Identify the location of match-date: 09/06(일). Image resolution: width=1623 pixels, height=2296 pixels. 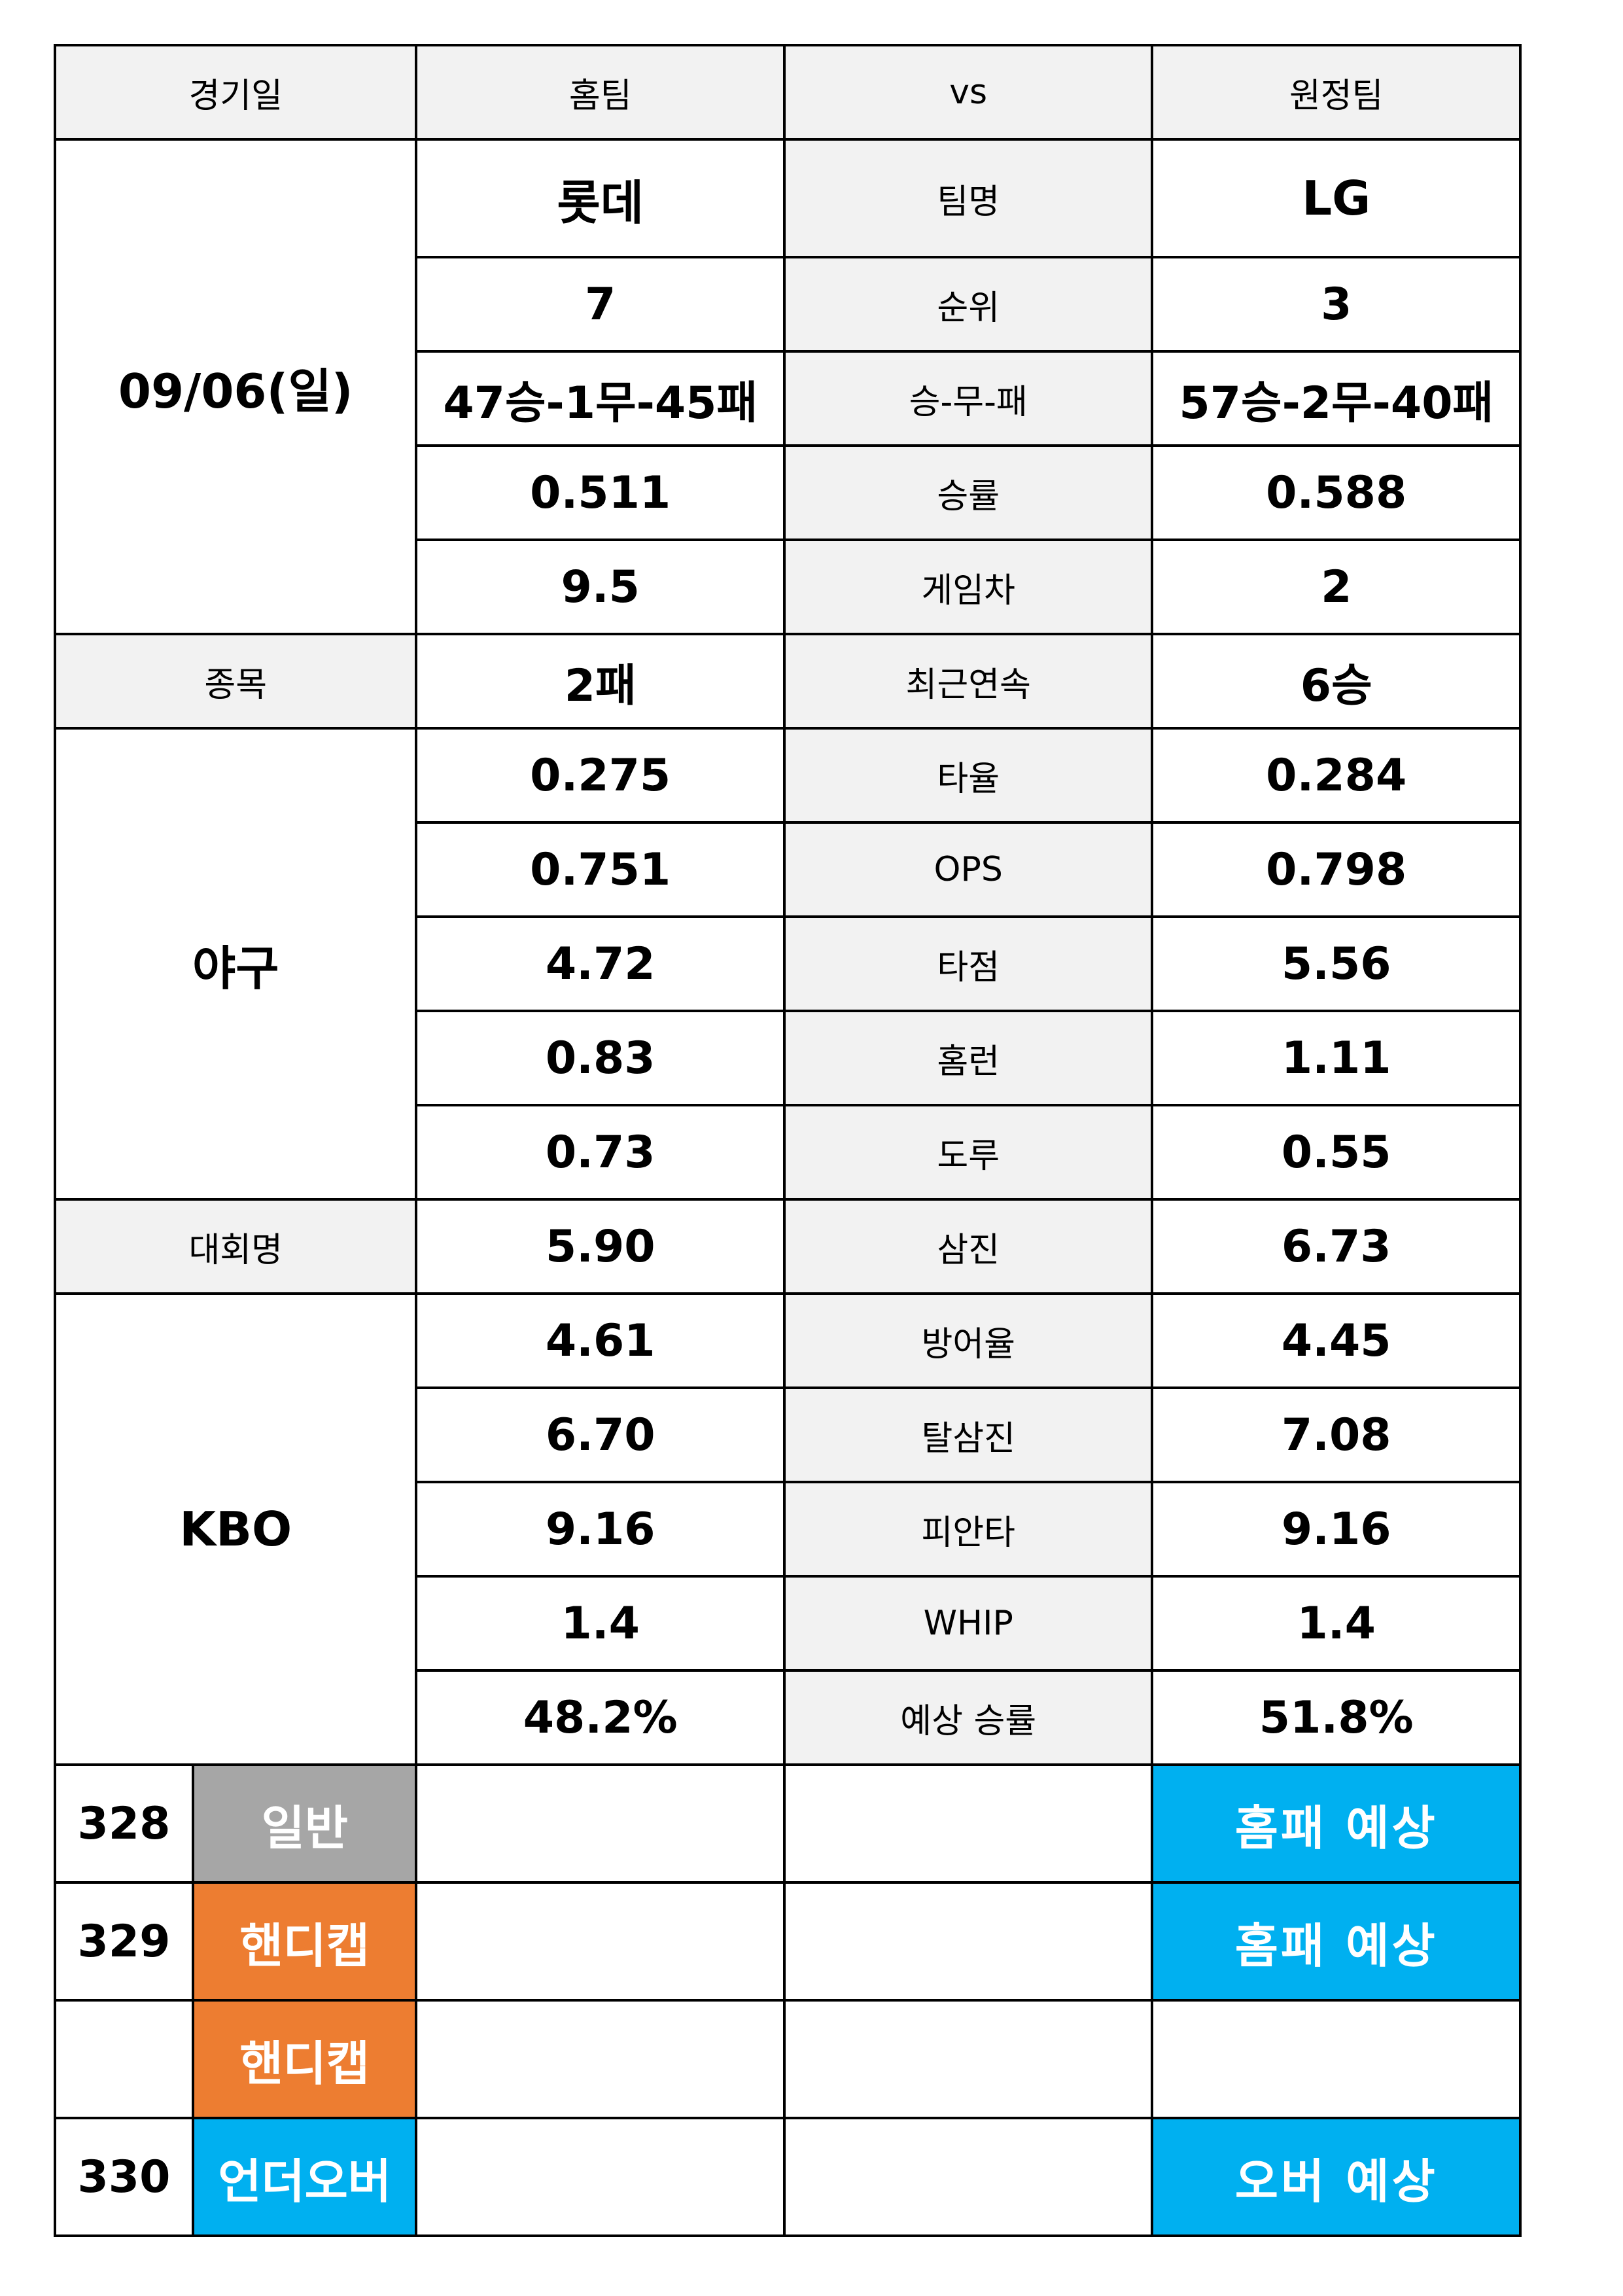
(235, 387).